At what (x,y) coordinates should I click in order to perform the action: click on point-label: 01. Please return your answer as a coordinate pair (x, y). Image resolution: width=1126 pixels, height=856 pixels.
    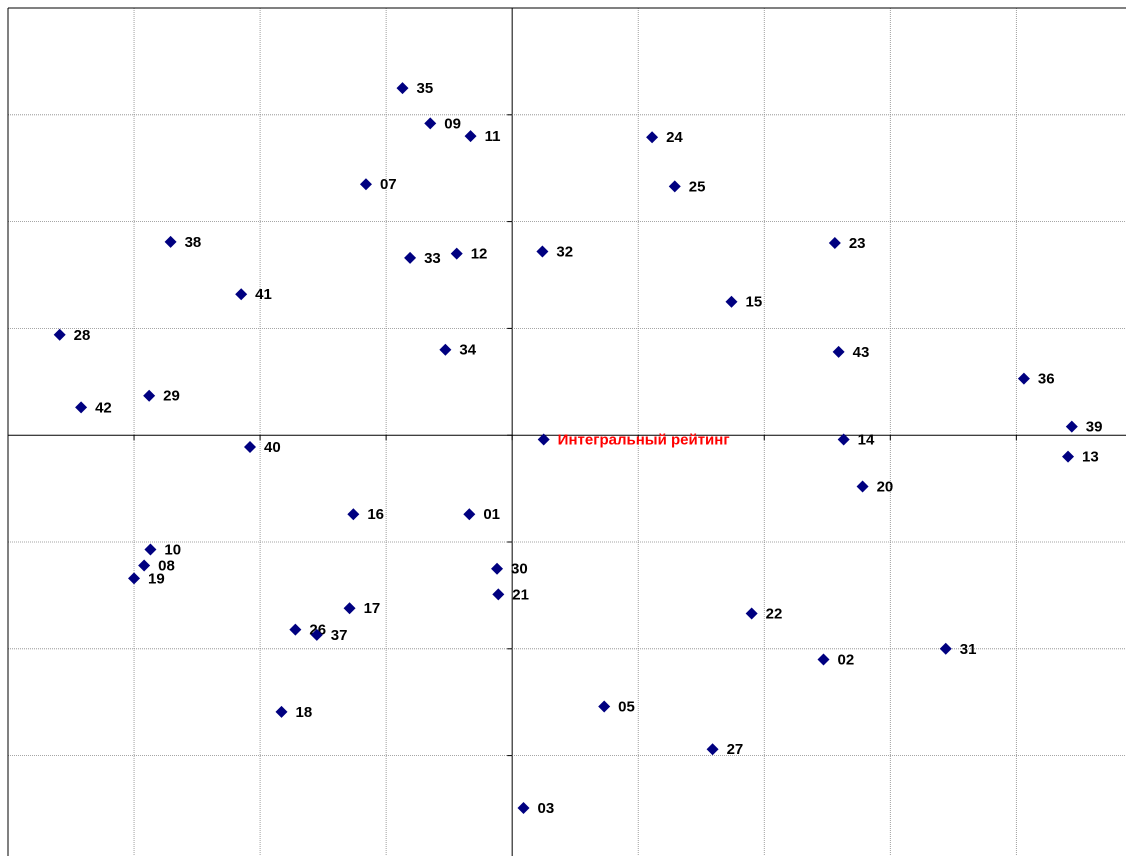
    Looking at the image, I should click on (491, 514).